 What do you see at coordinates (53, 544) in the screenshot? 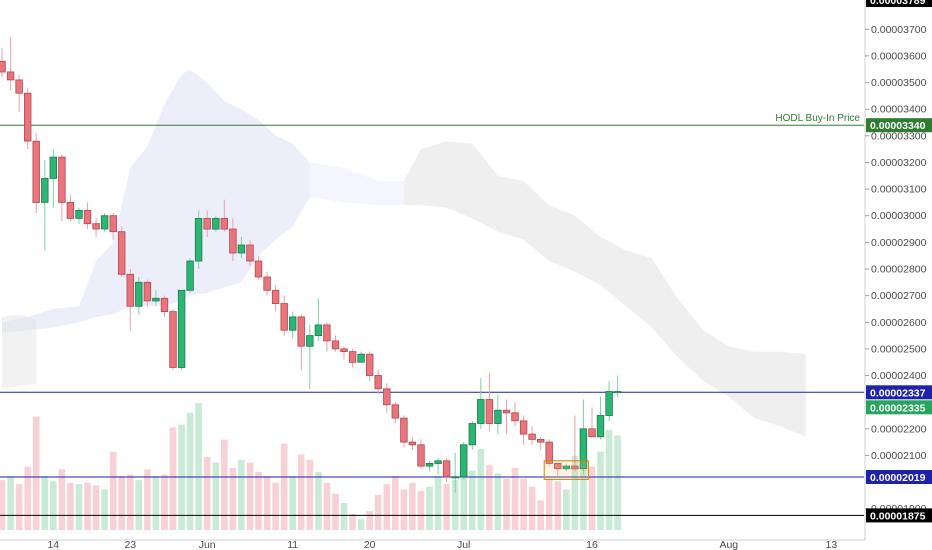
I see `date-tick-label: 14` at bounding box center [53, 544].